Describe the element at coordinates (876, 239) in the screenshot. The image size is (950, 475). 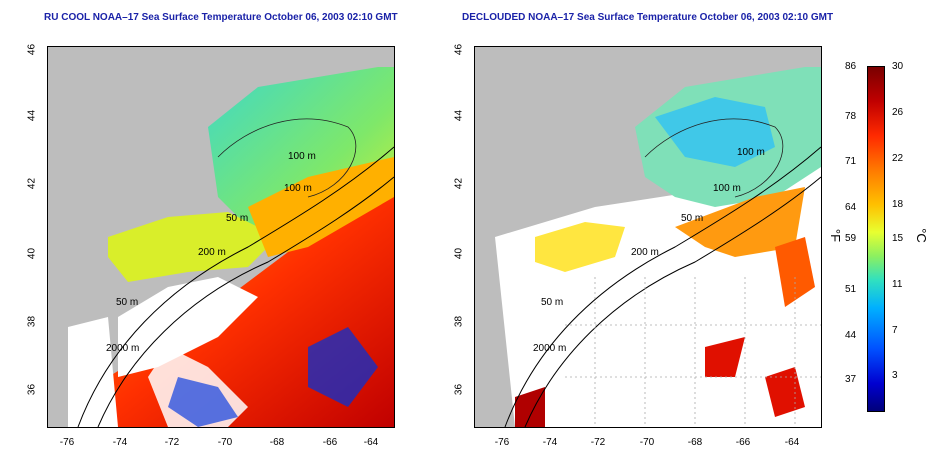
I see `temperature-colorbar` at that location.